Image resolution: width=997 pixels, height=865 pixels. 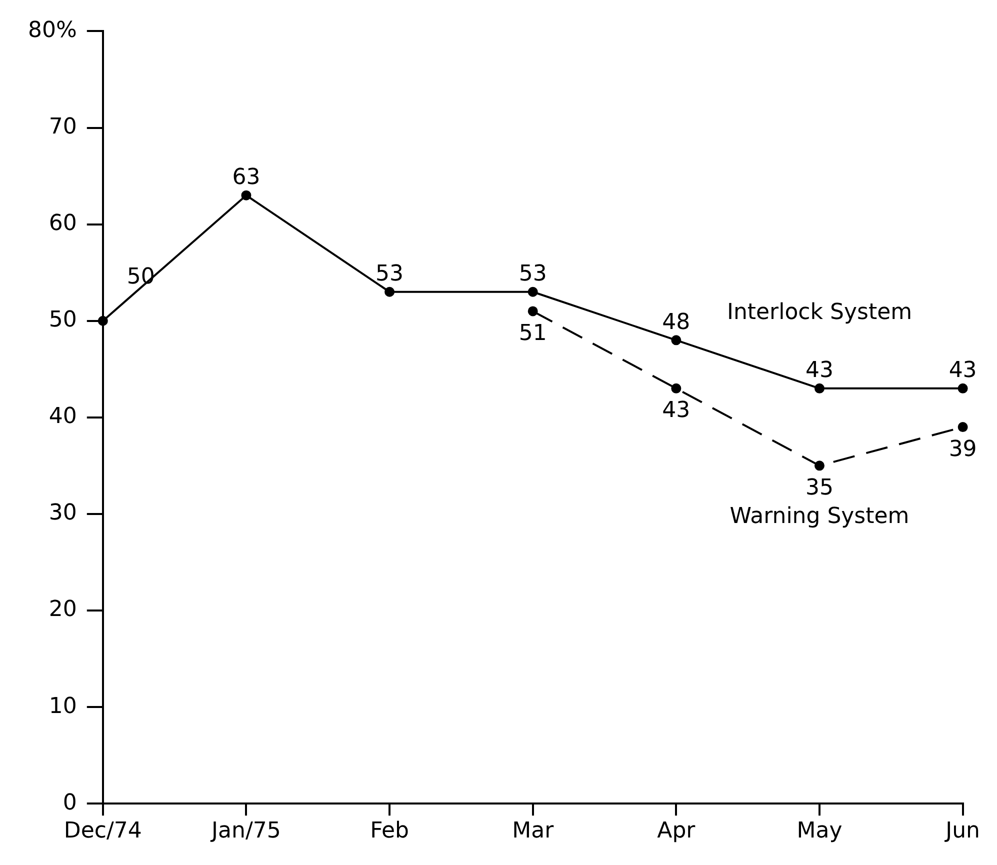 What do you see at coordinates (390, 831) in the screenshot?
I see `x-tick-label: Feb` at bounding box center [390, 831].